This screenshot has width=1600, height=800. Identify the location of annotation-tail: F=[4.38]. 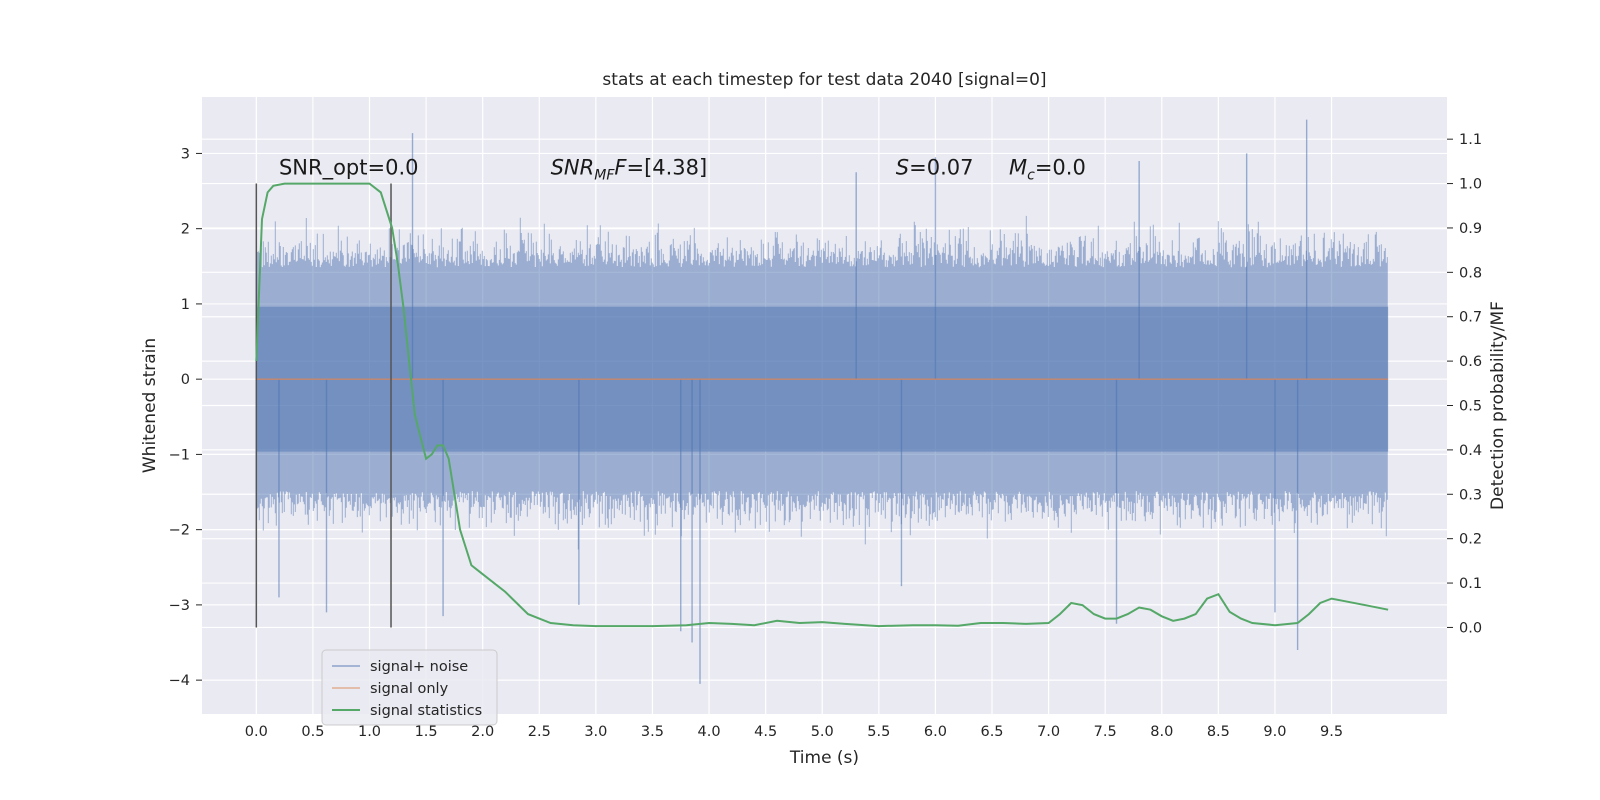
(660, 168).